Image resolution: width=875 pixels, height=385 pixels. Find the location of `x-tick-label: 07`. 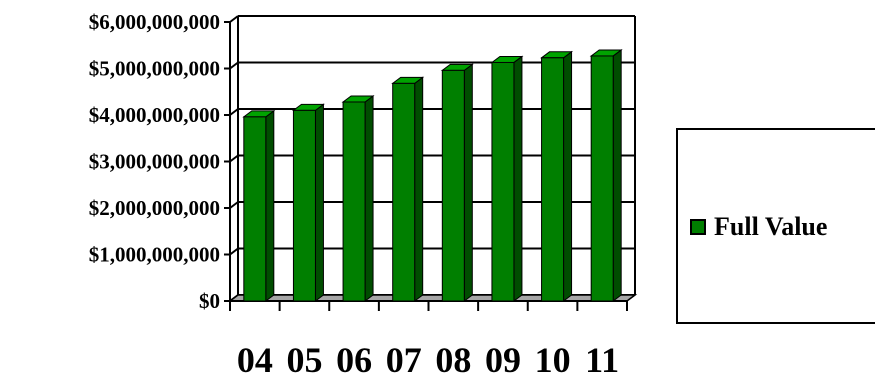

x-tick-label: 07 is located at coordinates (404, 360).